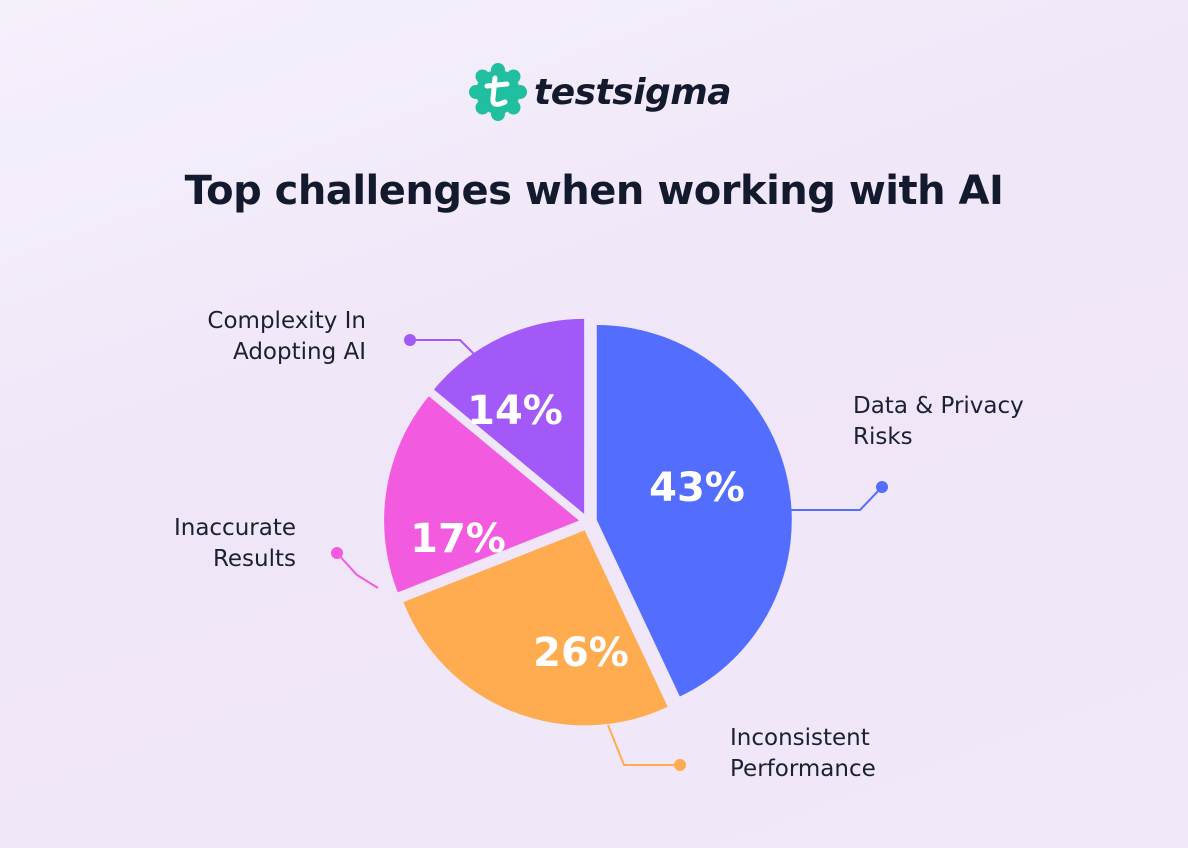 This screenshot has width=1188, height=848. Describe the element at coordinates (581, 653) in the screenshot. I see `value-label: 26%` at that location.